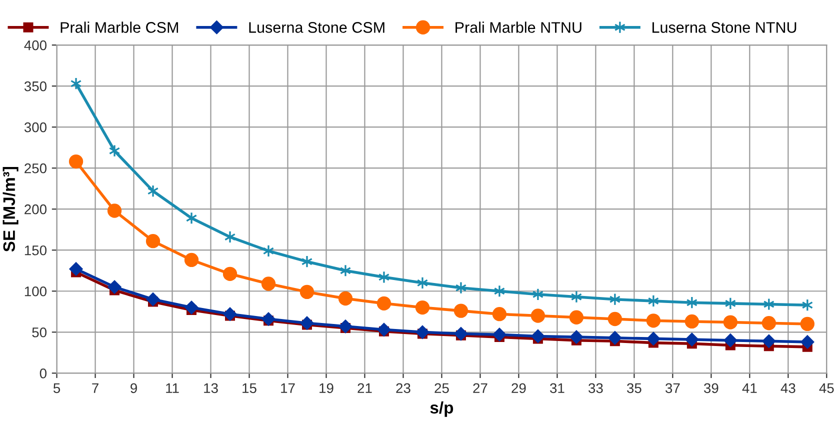 This screenshot has height=425, width=835. What do you see at coordinates (43, 373) in the screenshot?
I see `y-tick-label: 0` at bounding box center [43, 373].